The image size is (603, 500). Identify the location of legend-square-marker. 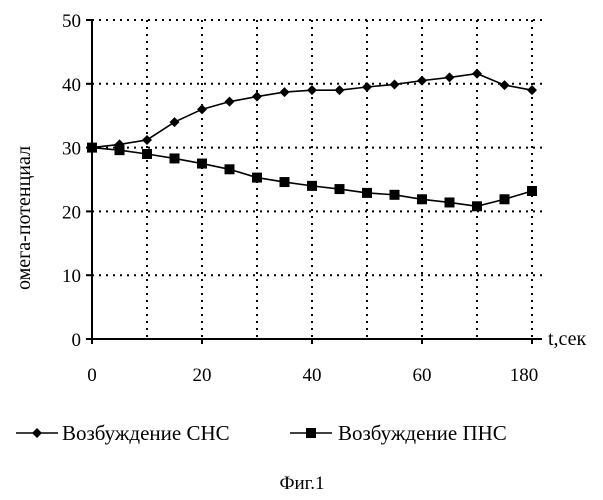
(311, 433).